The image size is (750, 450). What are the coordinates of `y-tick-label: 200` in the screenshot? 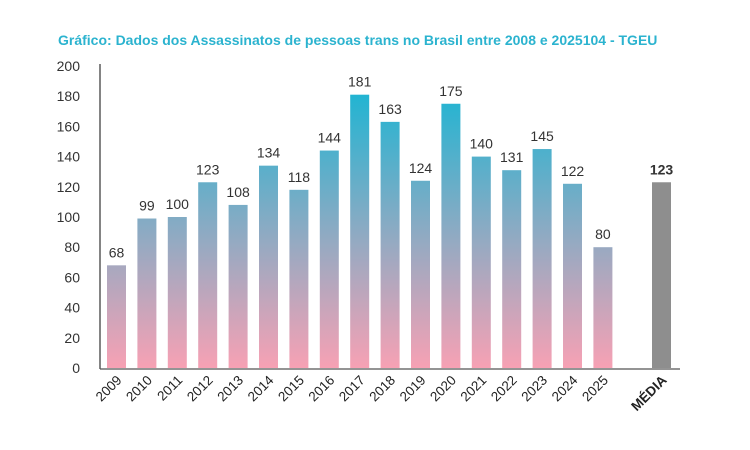 It's located at (69, 66).